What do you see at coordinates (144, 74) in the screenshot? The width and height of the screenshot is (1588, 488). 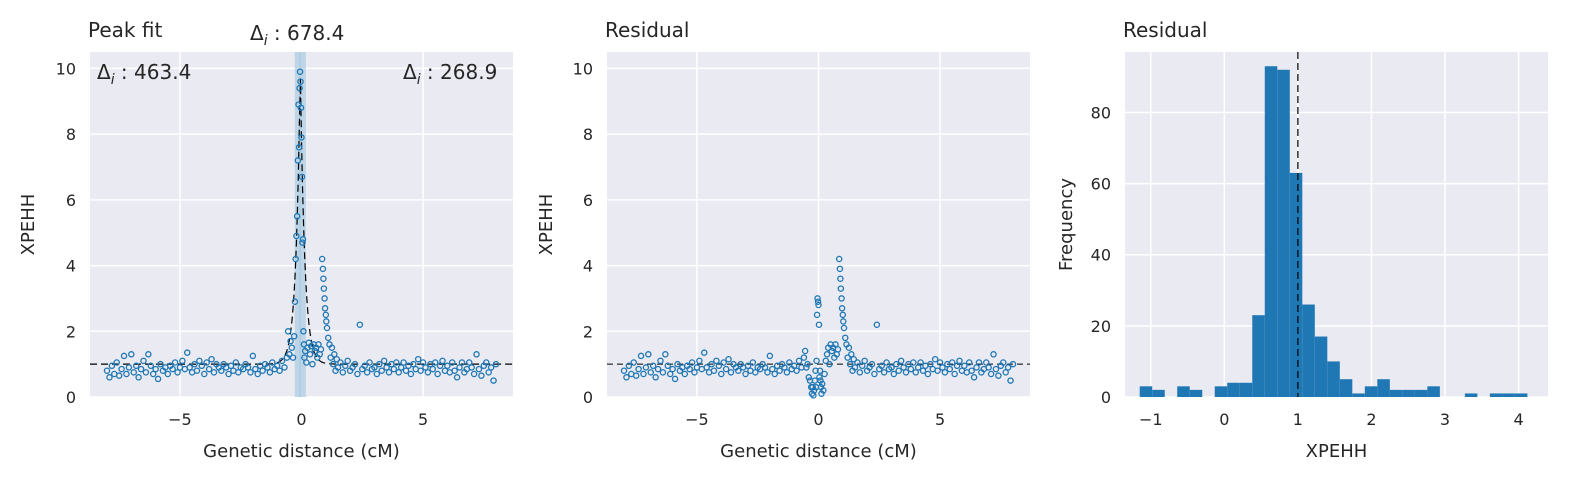 I see `delta-annotation: Δi : 463.4` at bounding box center [144, 74].